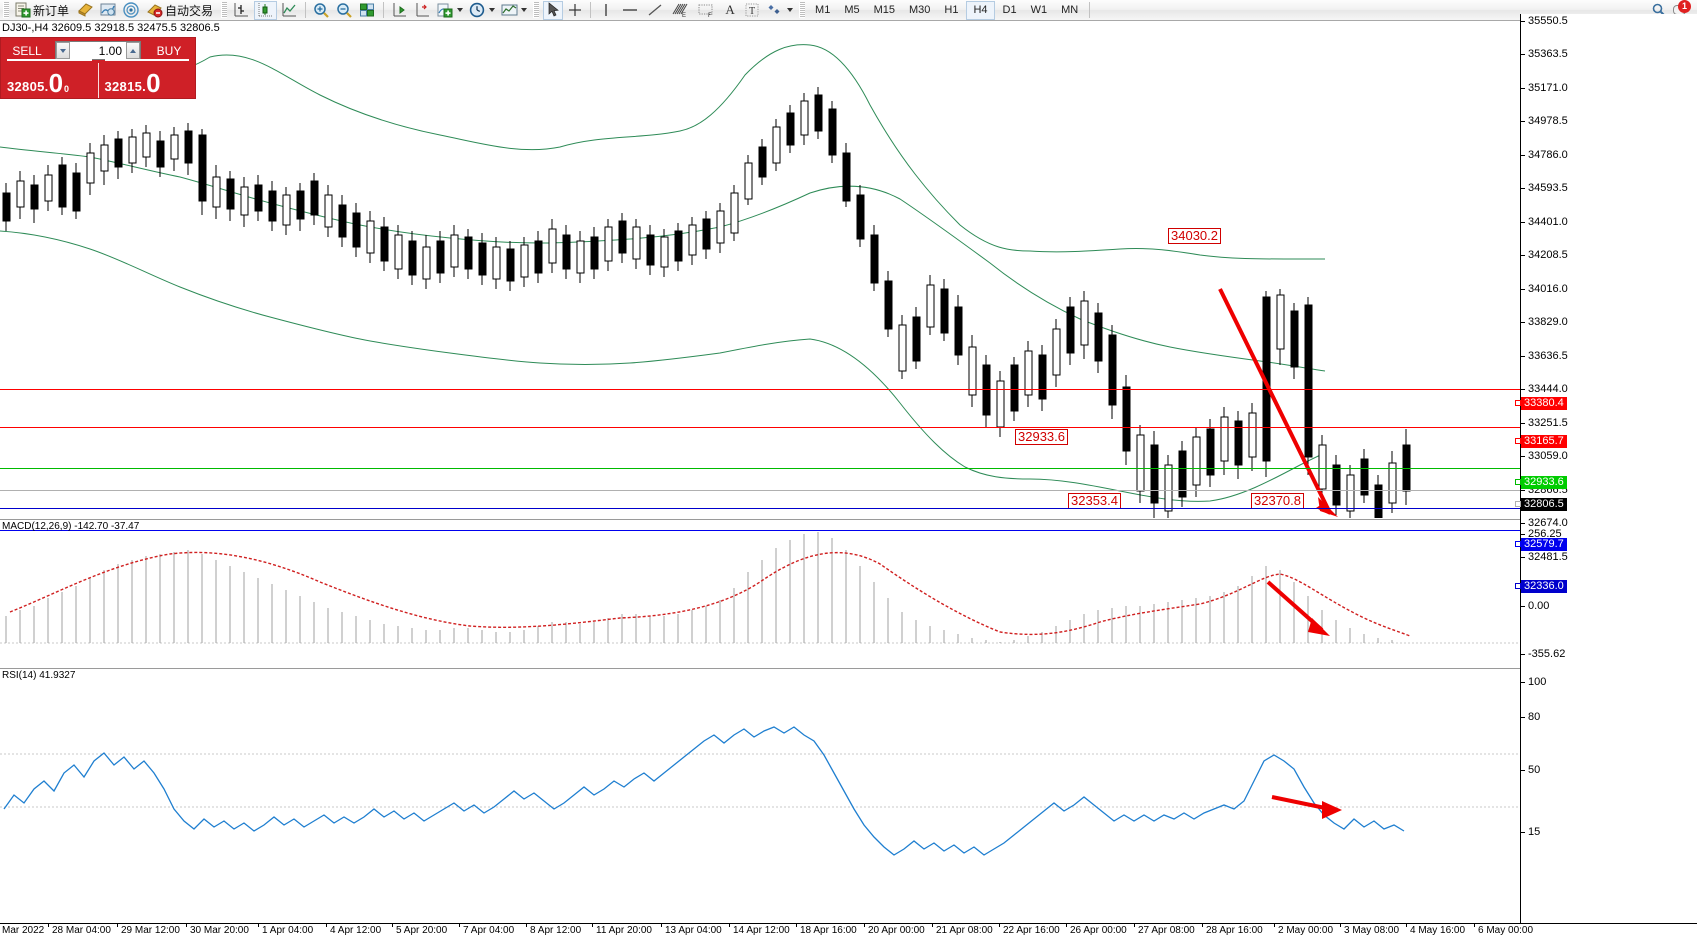 The image size is (1697, 937). I want to click on volume-value: 1.00, so click(110, 50).